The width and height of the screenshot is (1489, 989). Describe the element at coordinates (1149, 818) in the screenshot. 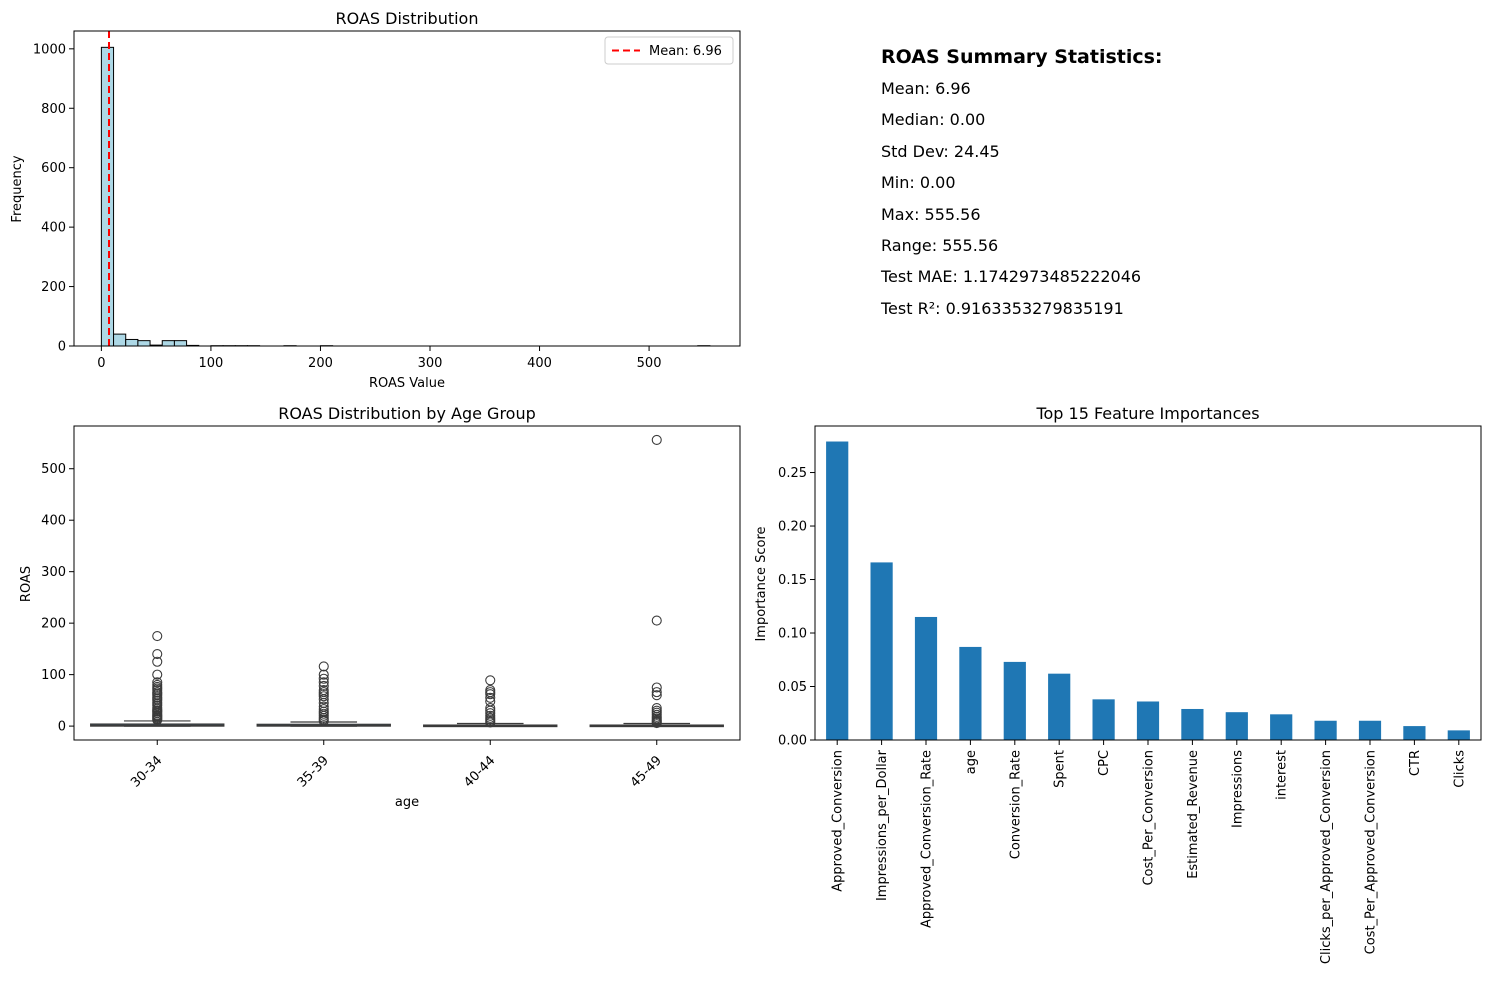

I see `x-tick-label: Cost_Per_Conversion` at that location.